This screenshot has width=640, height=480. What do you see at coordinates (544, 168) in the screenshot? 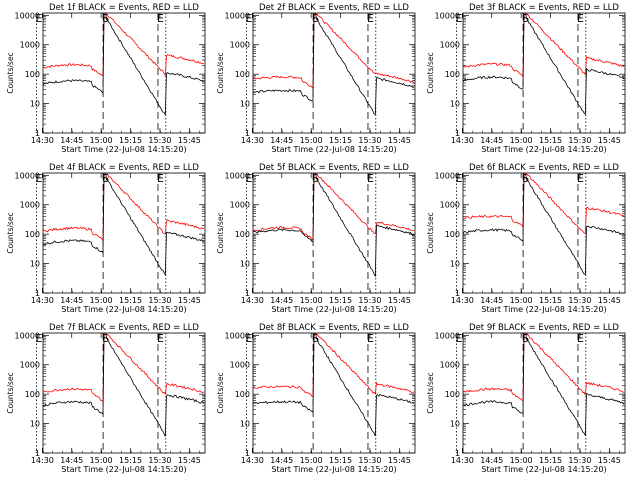
I see `panel-title: Det 6f BLACK = Events, RED = LLD` at bounding box center [544, 168].